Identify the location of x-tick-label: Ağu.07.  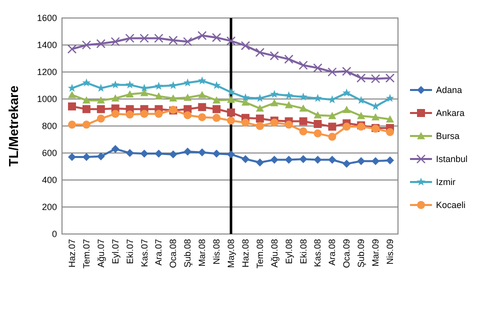
(101, 253).